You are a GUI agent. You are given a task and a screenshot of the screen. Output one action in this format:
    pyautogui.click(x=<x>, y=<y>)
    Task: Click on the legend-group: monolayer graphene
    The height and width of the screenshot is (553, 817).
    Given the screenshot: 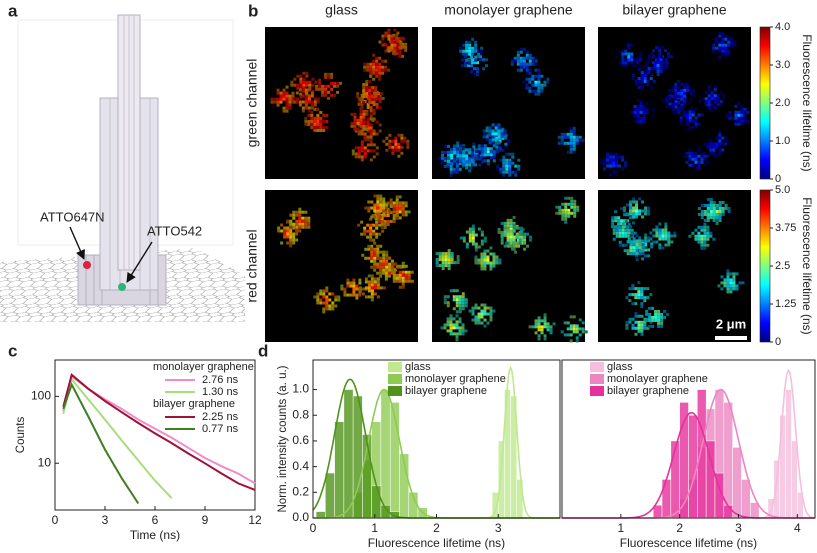 What is the action you would take?
    pyautogui.click(x=203, y=367)
    